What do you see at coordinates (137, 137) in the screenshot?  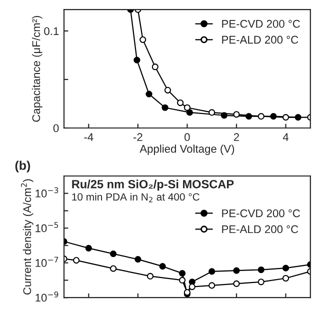 I see `x-tick-label: -2` at bounding box center [137, 137].